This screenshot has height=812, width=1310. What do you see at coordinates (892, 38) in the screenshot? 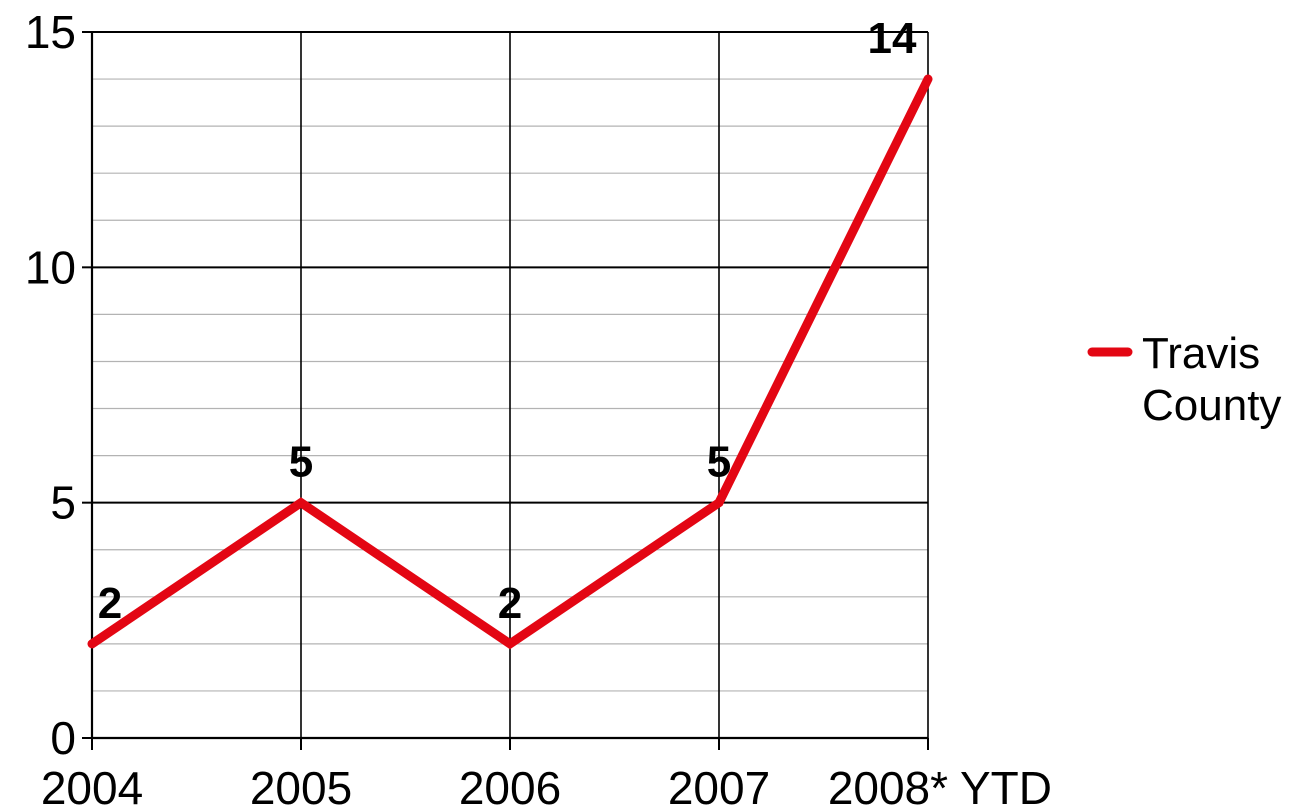
I see `data-label: 14` at bounding box center [892, 38].